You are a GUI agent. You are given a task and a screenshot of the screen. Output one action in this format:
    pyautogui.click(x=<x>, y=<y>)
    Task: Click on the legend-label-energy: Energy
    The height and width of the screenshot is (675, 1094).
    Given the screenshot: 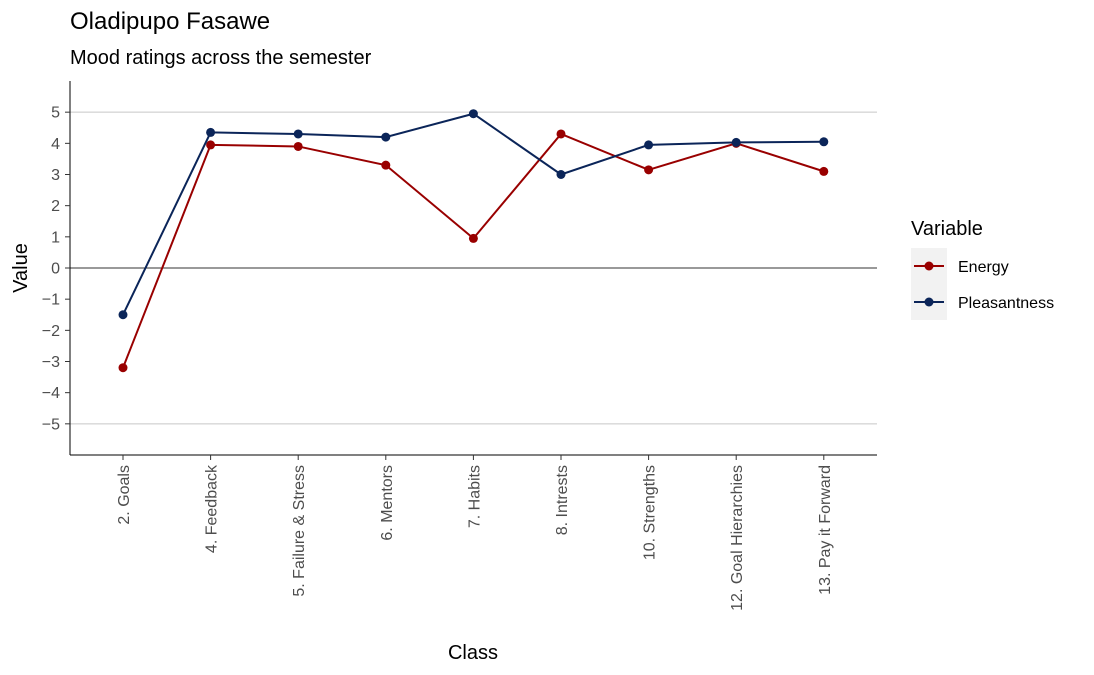 What is the action you would take?
    pyautogui.click(x=983, y=267)
    